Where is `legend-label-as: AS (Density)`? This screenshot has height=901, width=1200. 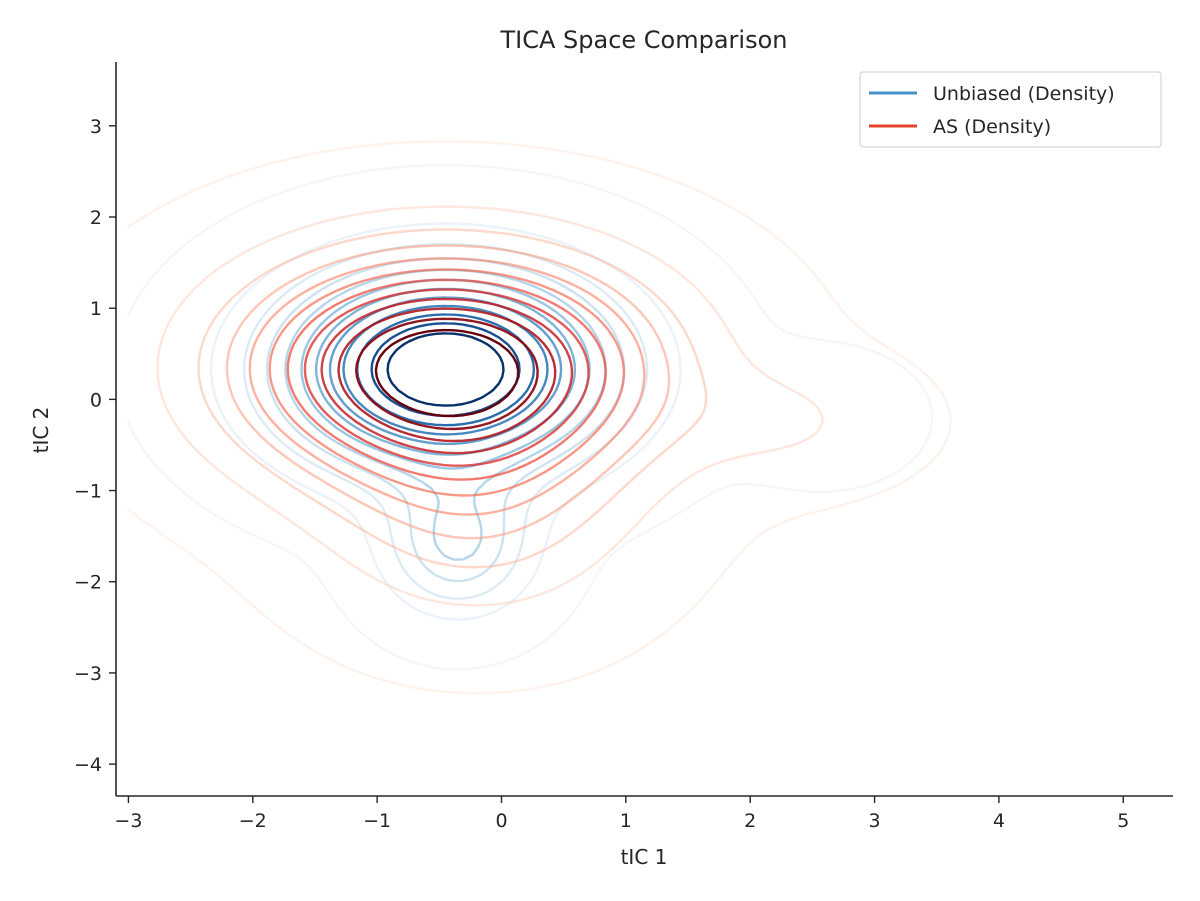 legend-label-as: AS (Density) is located at coordinates (992, 127).